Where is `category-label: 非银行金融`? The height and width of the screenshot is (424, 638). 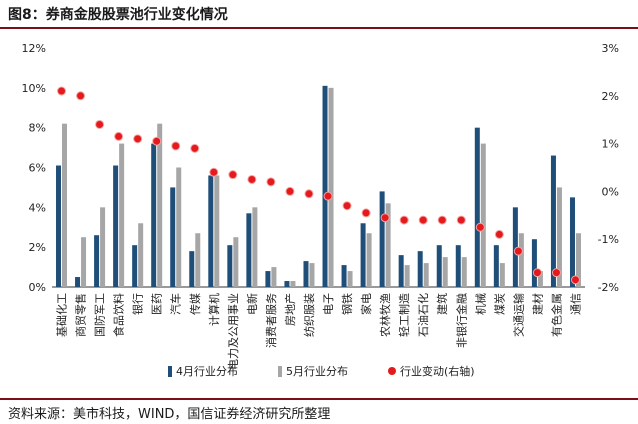
category-label: 非银行金融 is located at coordinates (461, 320).